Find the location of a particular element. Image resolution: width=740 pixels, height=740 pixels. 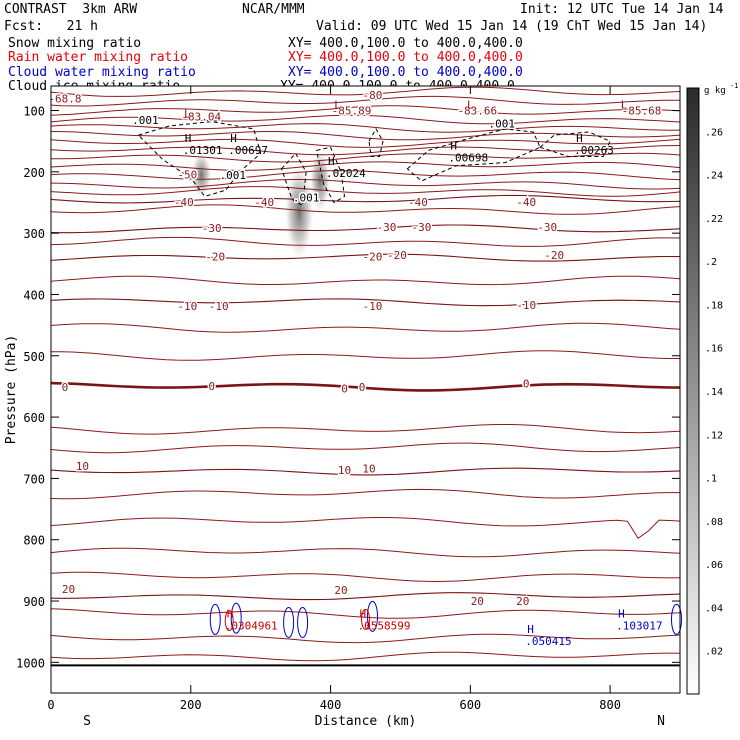

temperature-label: -85.89 is located at coordinates (352, 111).